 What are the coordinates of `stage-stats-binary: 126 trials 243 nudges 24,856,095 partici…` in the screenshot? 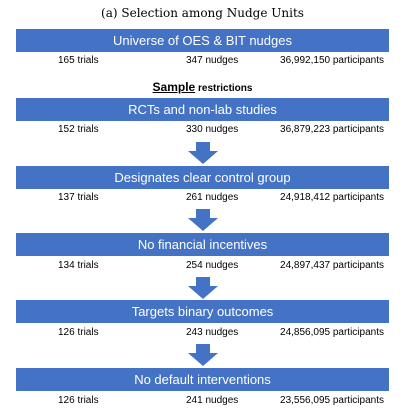 It's located at (202, 334).